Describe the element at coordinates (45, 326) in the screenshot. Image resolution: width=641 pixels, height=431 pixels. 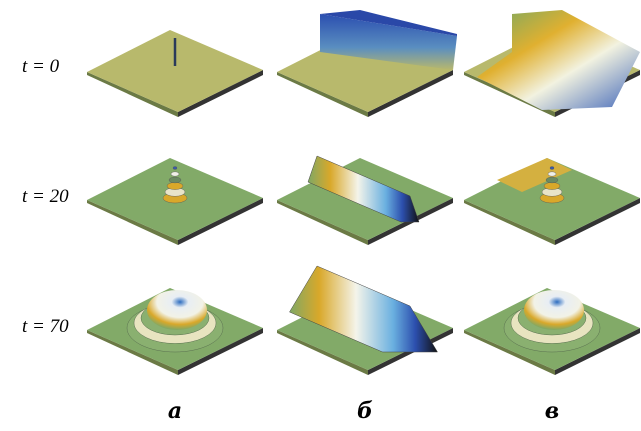
I see `row-label: t = 70` at that location.